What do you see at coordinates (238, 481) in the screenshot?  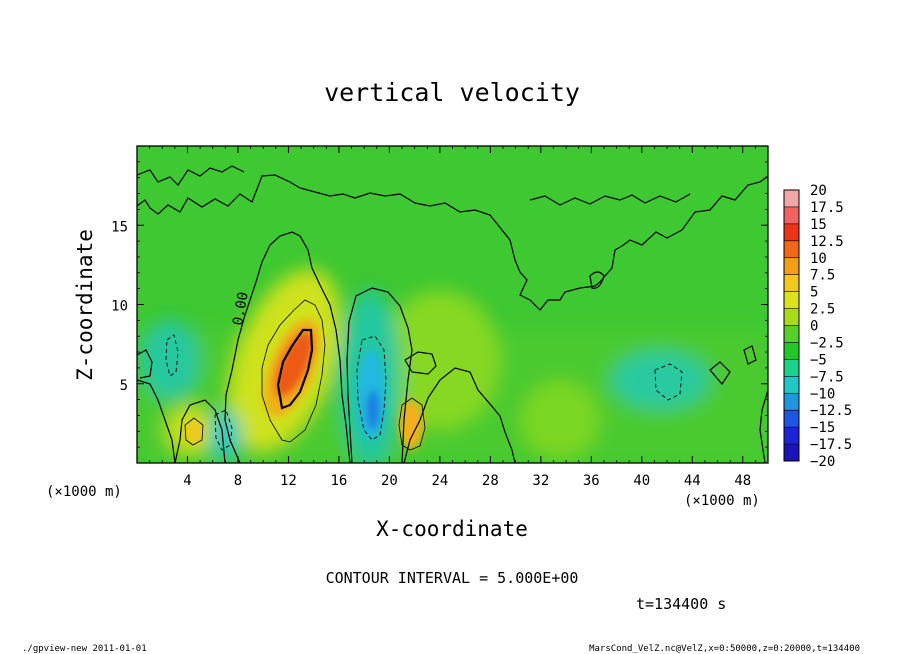 I see `x-tick-label: 8` at bounding box center [238, 481].